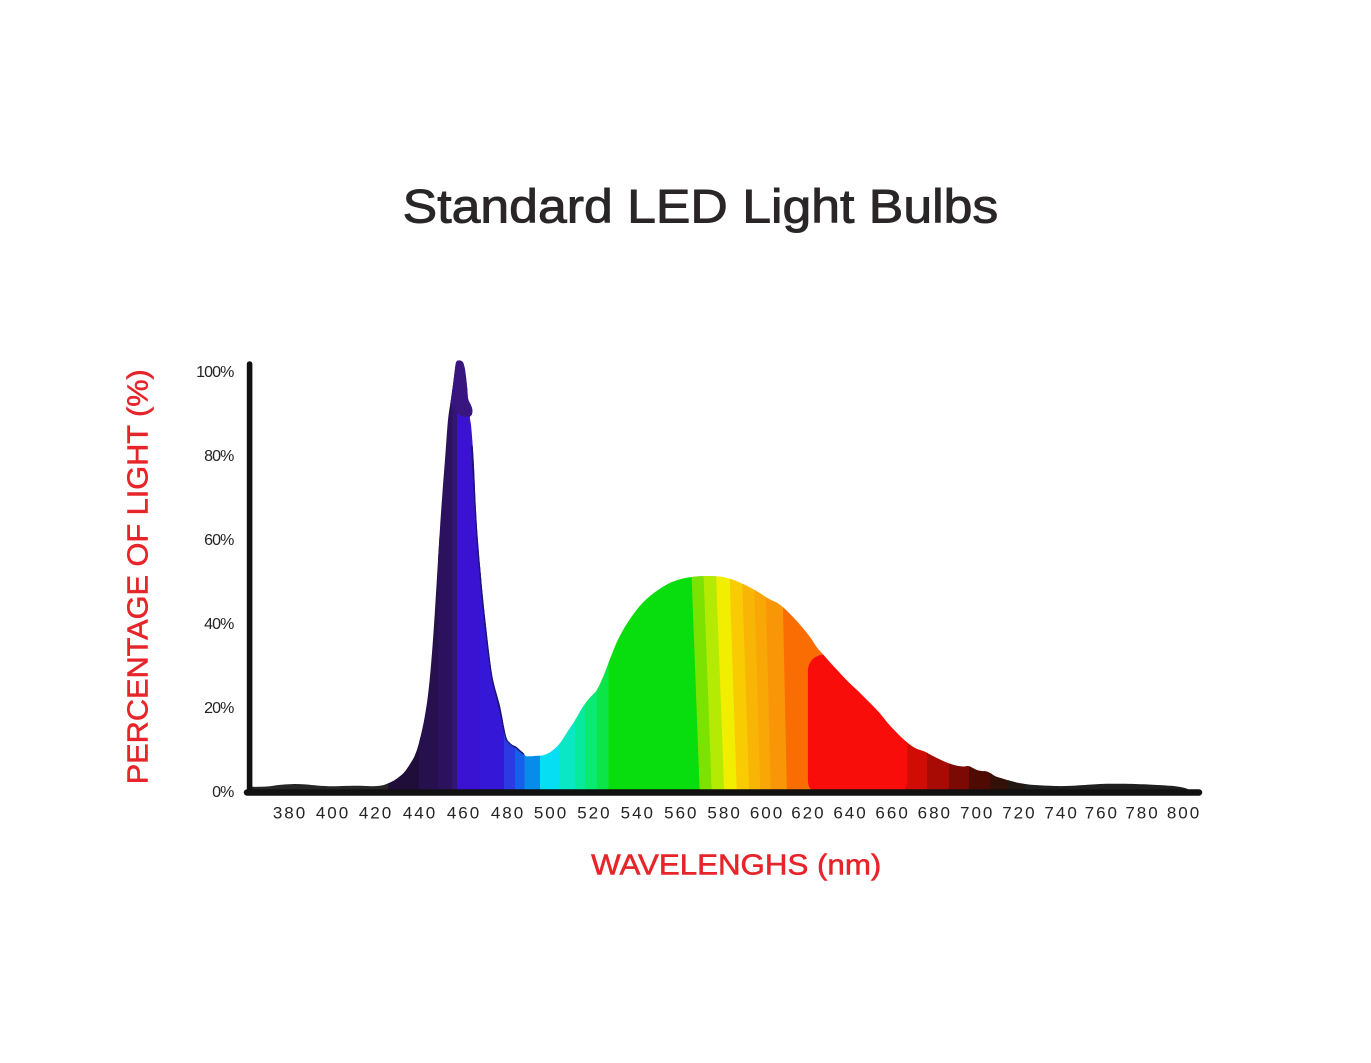  Describe the element at coordinates (808, 813) in the screenshot. I see `svg-text: 620` at that location.